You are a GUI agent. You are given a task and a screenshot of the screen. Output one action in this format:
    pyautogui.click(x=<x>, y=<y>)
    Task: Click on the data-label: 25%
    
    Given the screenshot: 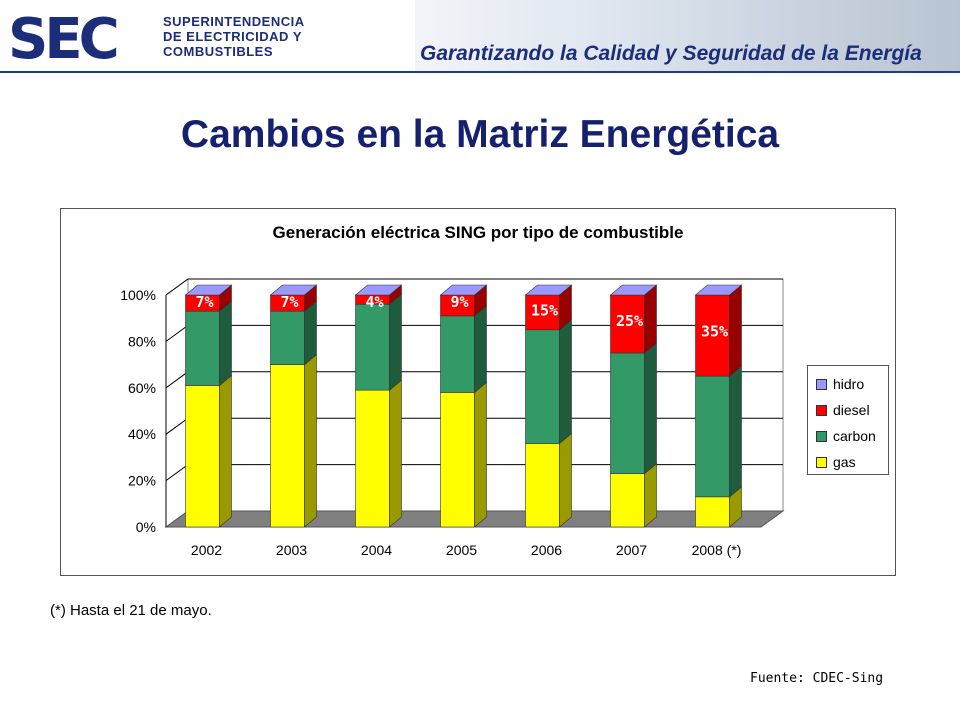 What is the action you would take?
    pyautogui.click(x=629, y=321)
    